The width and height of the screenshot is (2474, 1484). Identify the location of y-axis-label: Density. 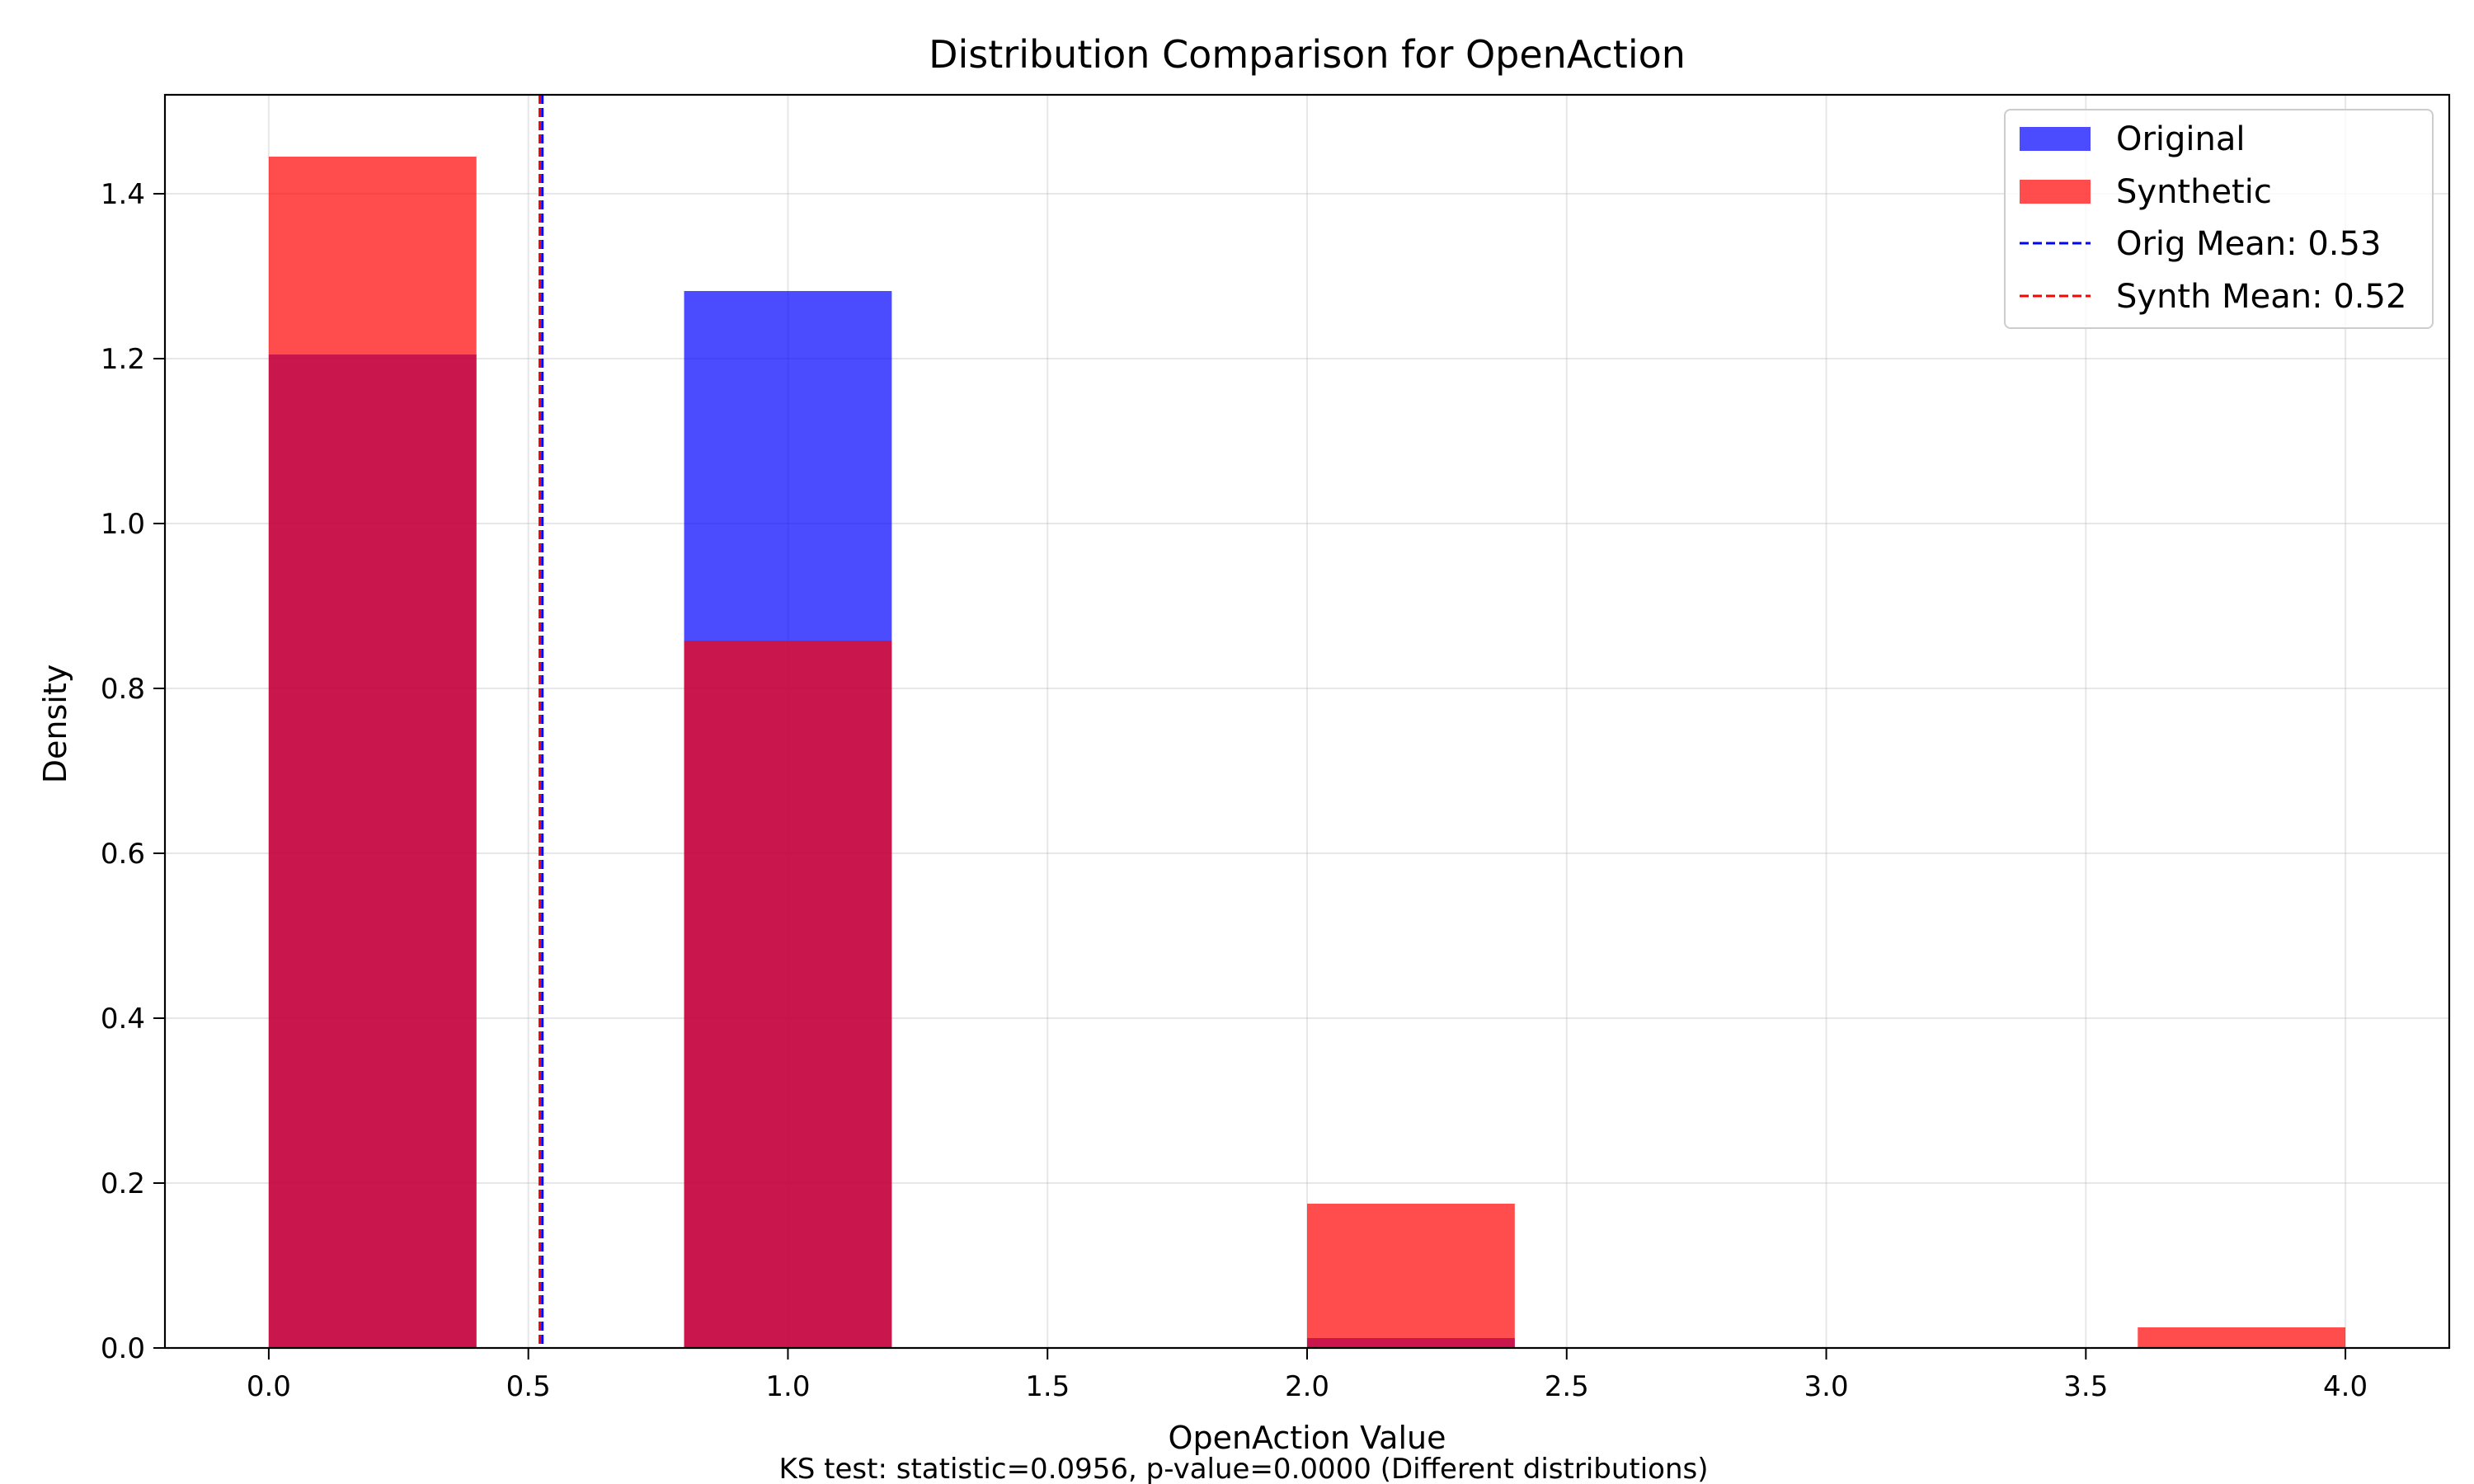
(55, 724).